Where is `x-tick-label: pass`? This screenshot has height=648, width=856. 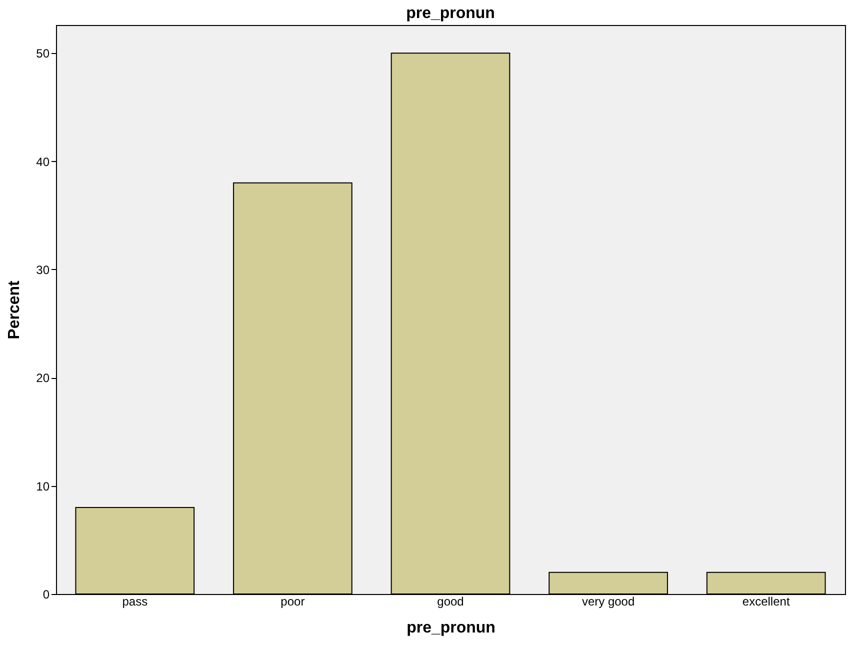
x-tick-label: pass is located at coordinates (135, 601).